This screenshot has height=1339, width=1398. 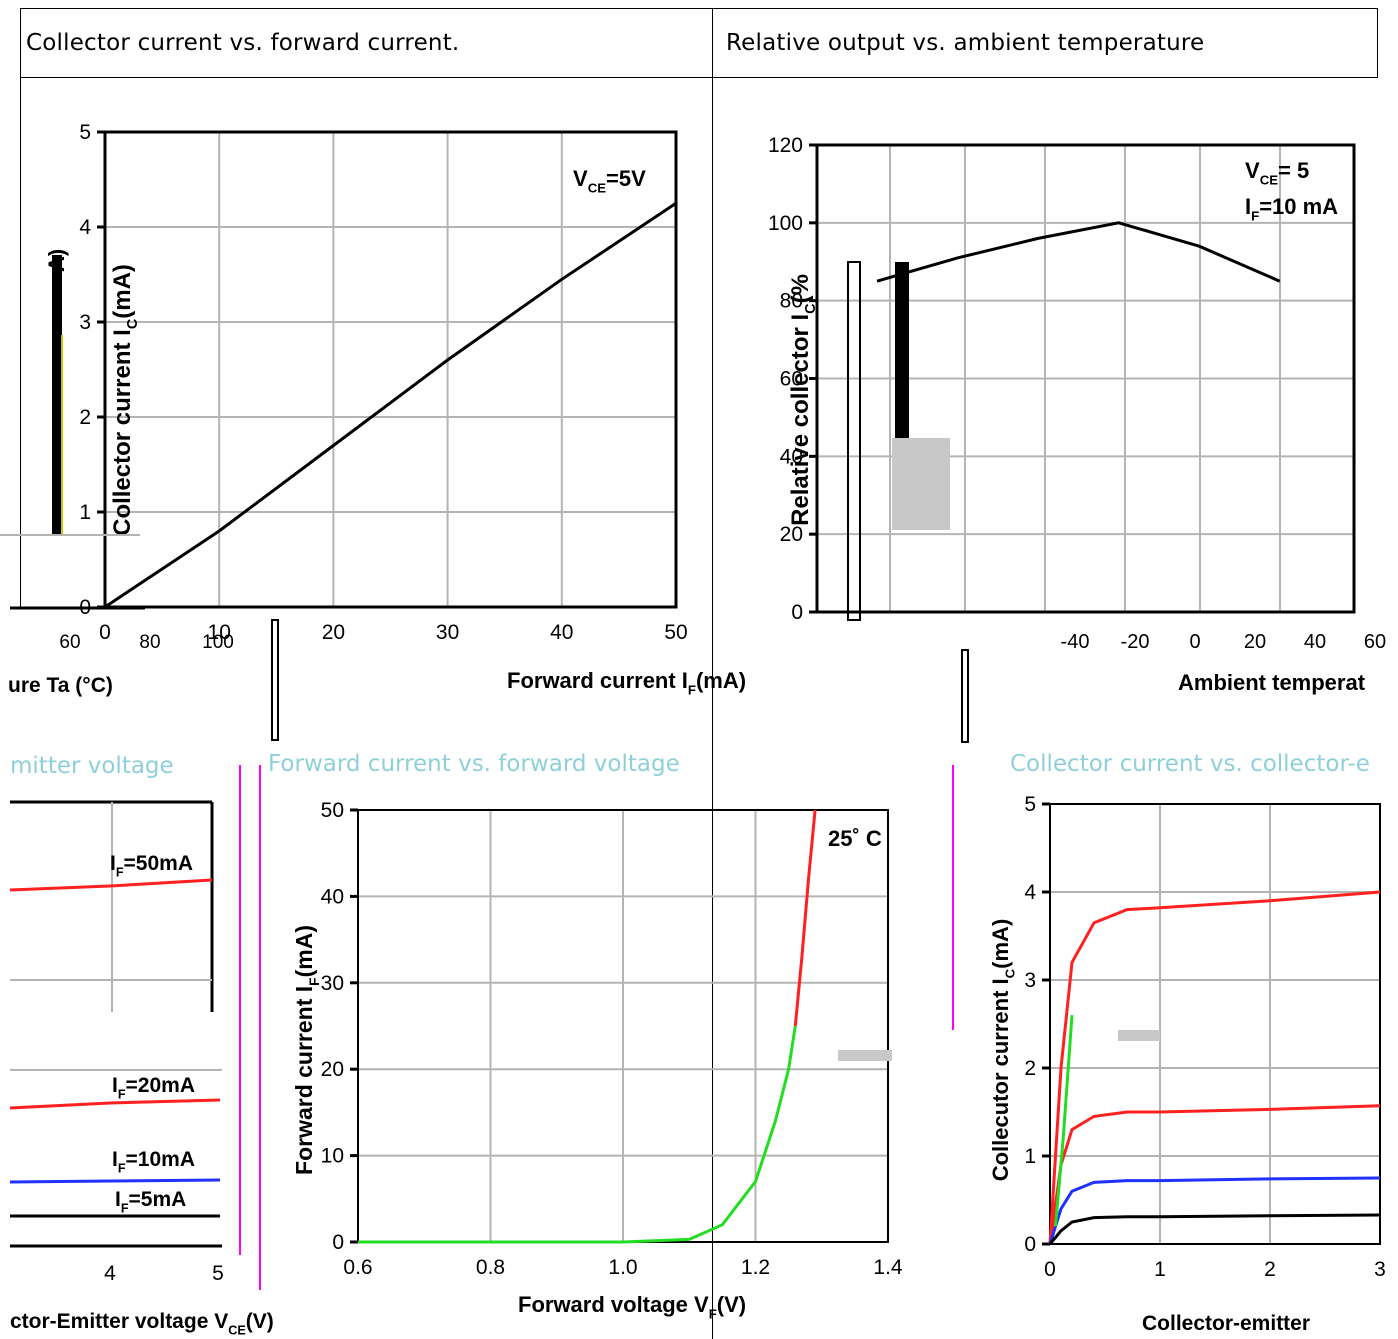 I want to click on section-title-forward: Forward current vs. forward voltage, so click(x=474, y=764).